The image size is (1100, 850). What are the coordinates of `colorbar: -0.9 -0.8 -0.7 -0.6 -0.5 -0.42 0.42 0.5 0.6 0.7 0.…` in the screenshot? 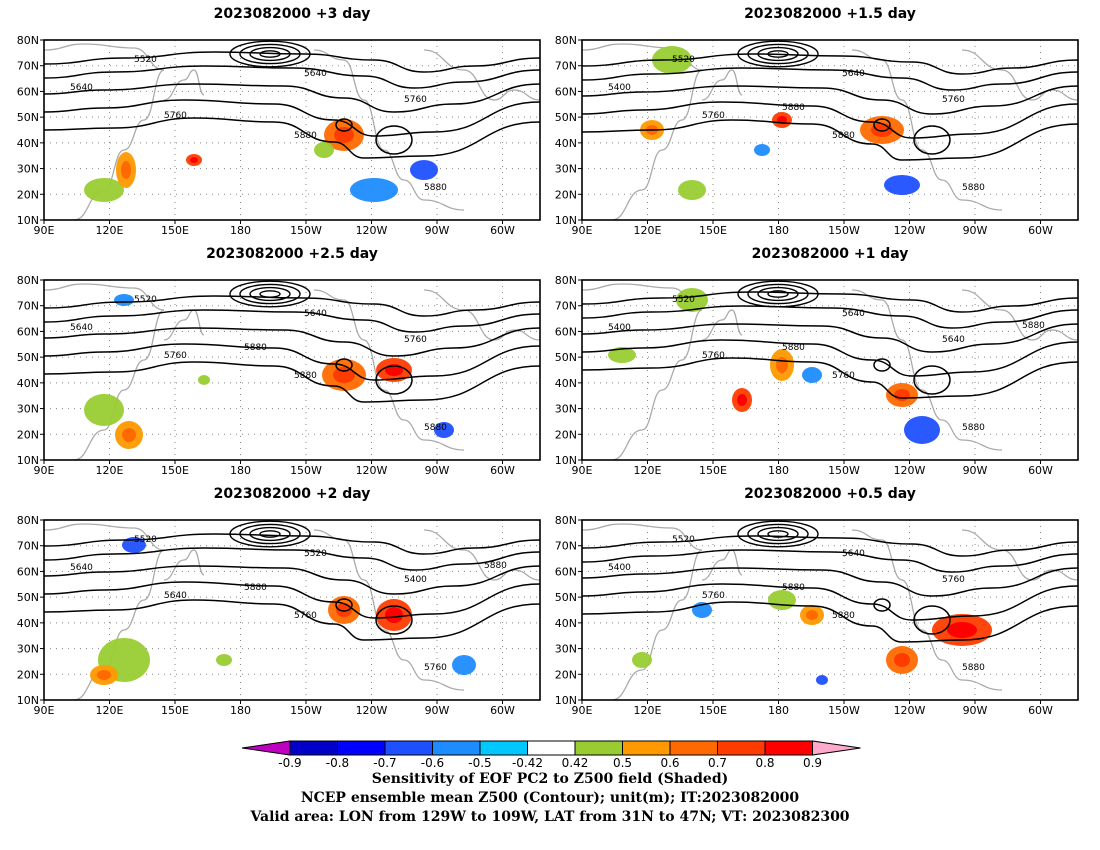 It's located at (551, 754).